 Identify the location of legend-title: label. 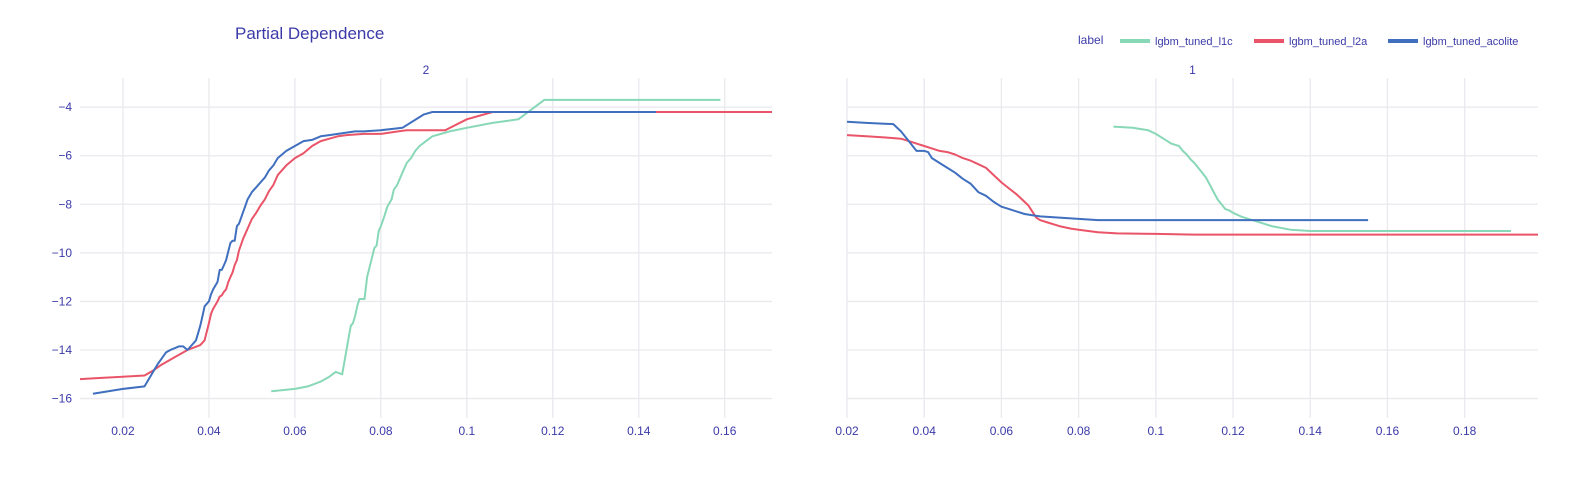
(1090, 40).